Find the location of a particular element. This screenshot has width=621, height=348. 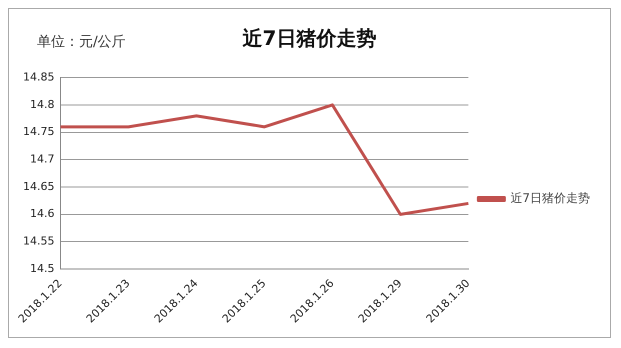

y-tick-label: 14.65 is located at coordinates (38, 186).